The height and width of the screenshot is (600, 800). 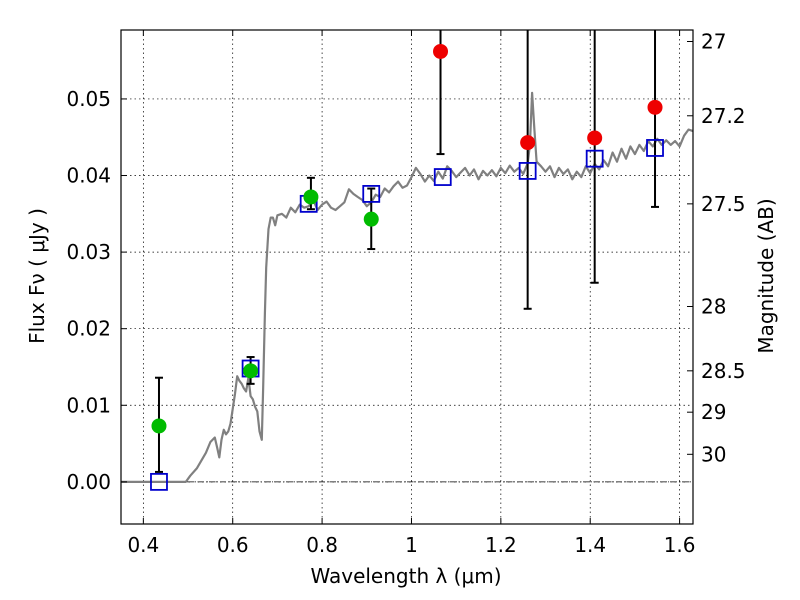 I want to click on y-tick-label: 0.03, so click(x=88, y=252).